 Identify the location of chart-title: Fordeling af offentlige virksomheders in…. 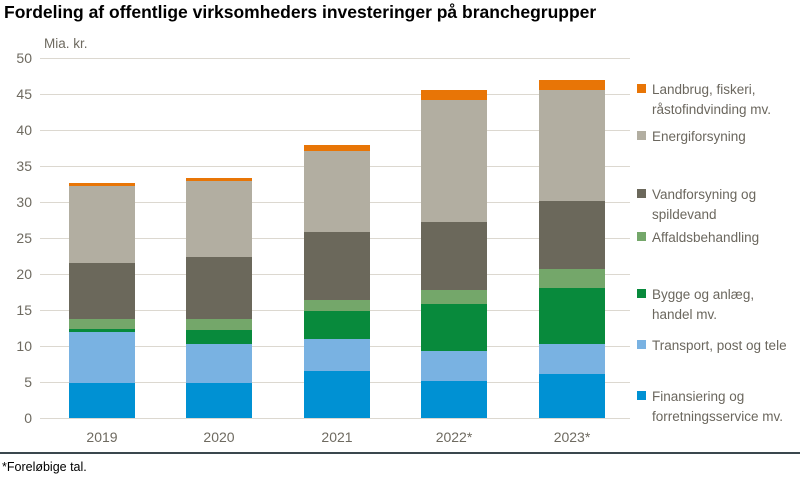
(300, 12).